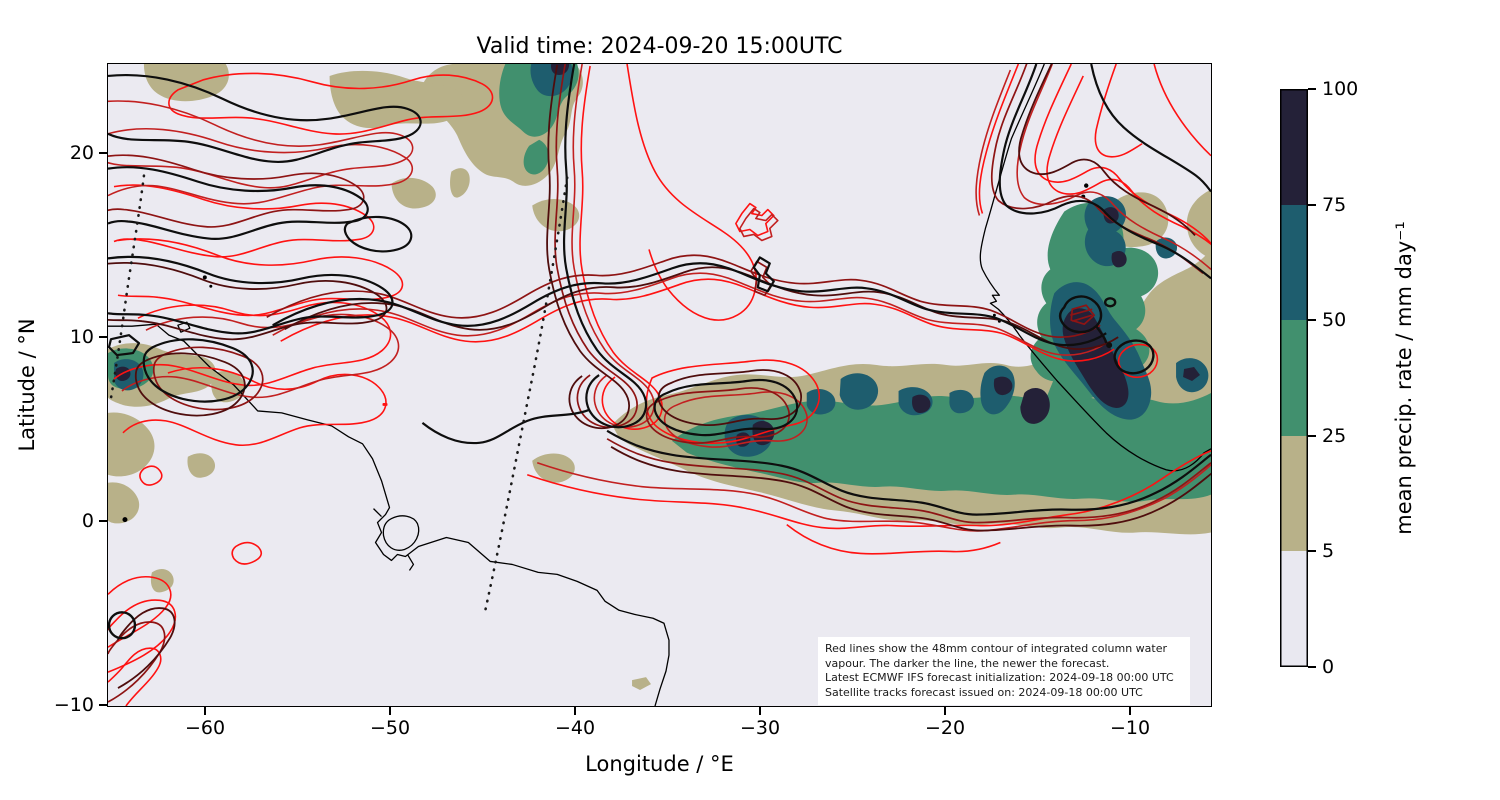 This screenshot has width=1500, height=800. I want to click on colorbar-tick-label: 25, so click(1334, 436).